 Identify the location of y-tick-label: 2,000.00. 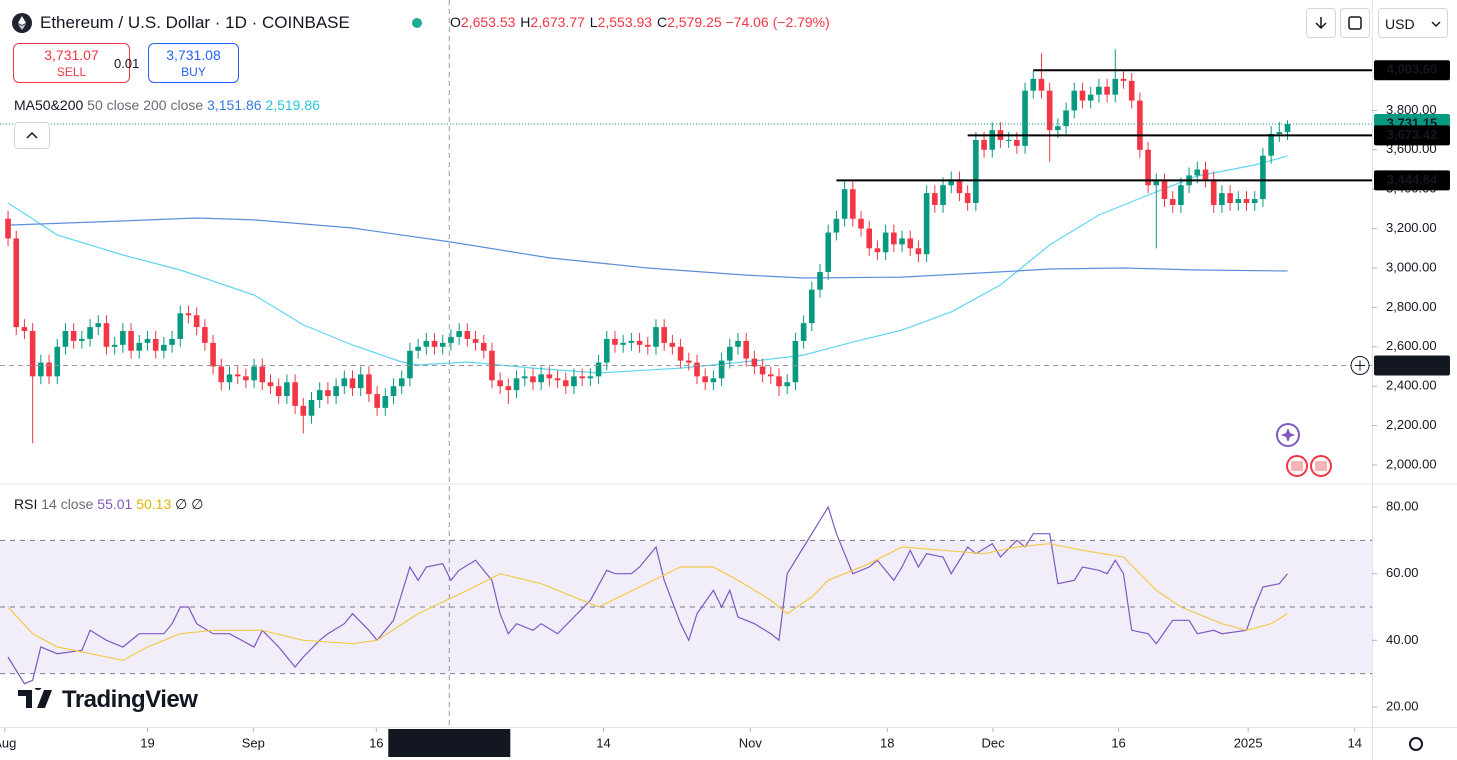
(1411, 463).